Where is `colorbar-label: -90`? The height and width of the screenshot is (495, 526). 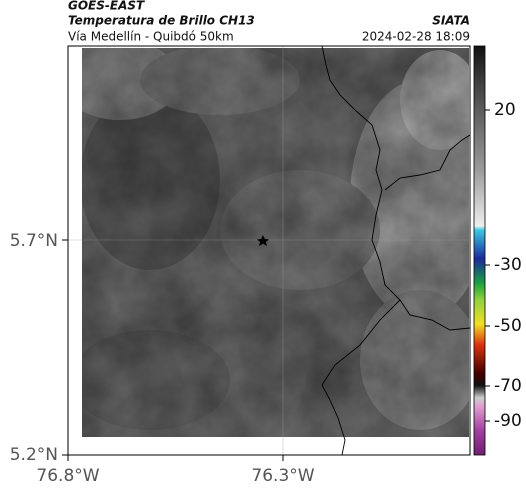
colorbar-label: -90 is located at coordinates (508, 421).